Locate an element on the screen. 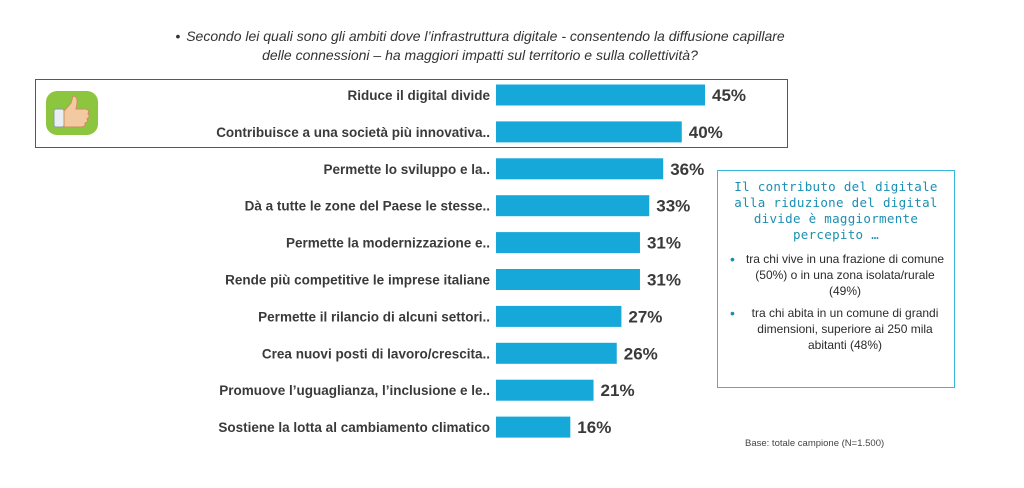 The image size is (1024, 488). category-label: Crea nuovi posti di lavoro/crescita.. is located at coordinates (376, 353).